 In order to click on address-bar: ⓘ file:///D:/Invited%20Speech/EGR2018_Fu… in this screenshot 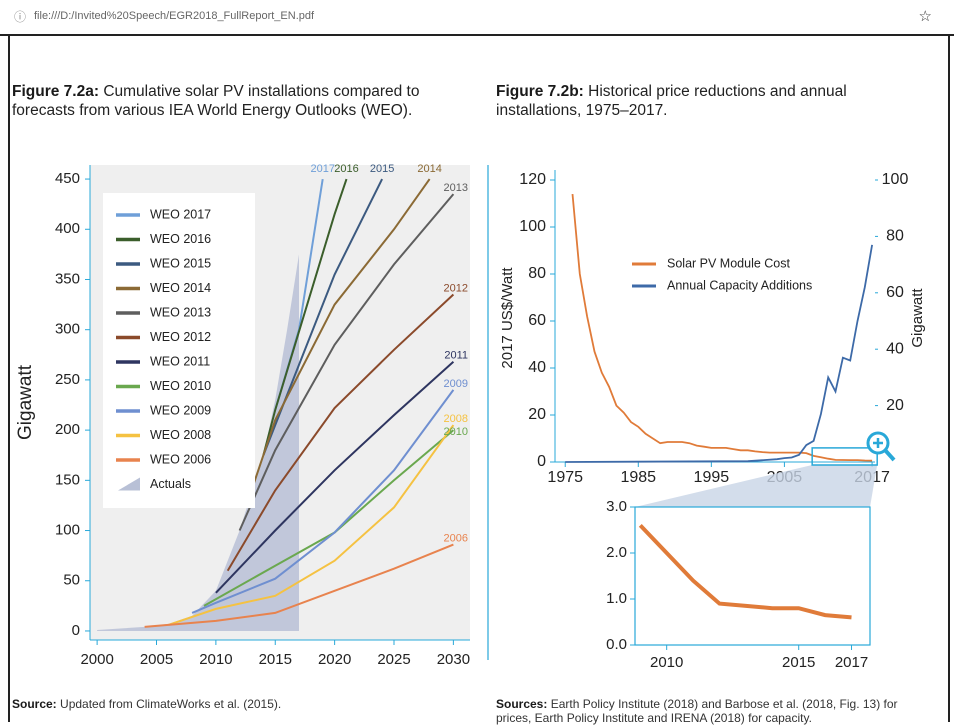, I will do `click(477, 18)`.